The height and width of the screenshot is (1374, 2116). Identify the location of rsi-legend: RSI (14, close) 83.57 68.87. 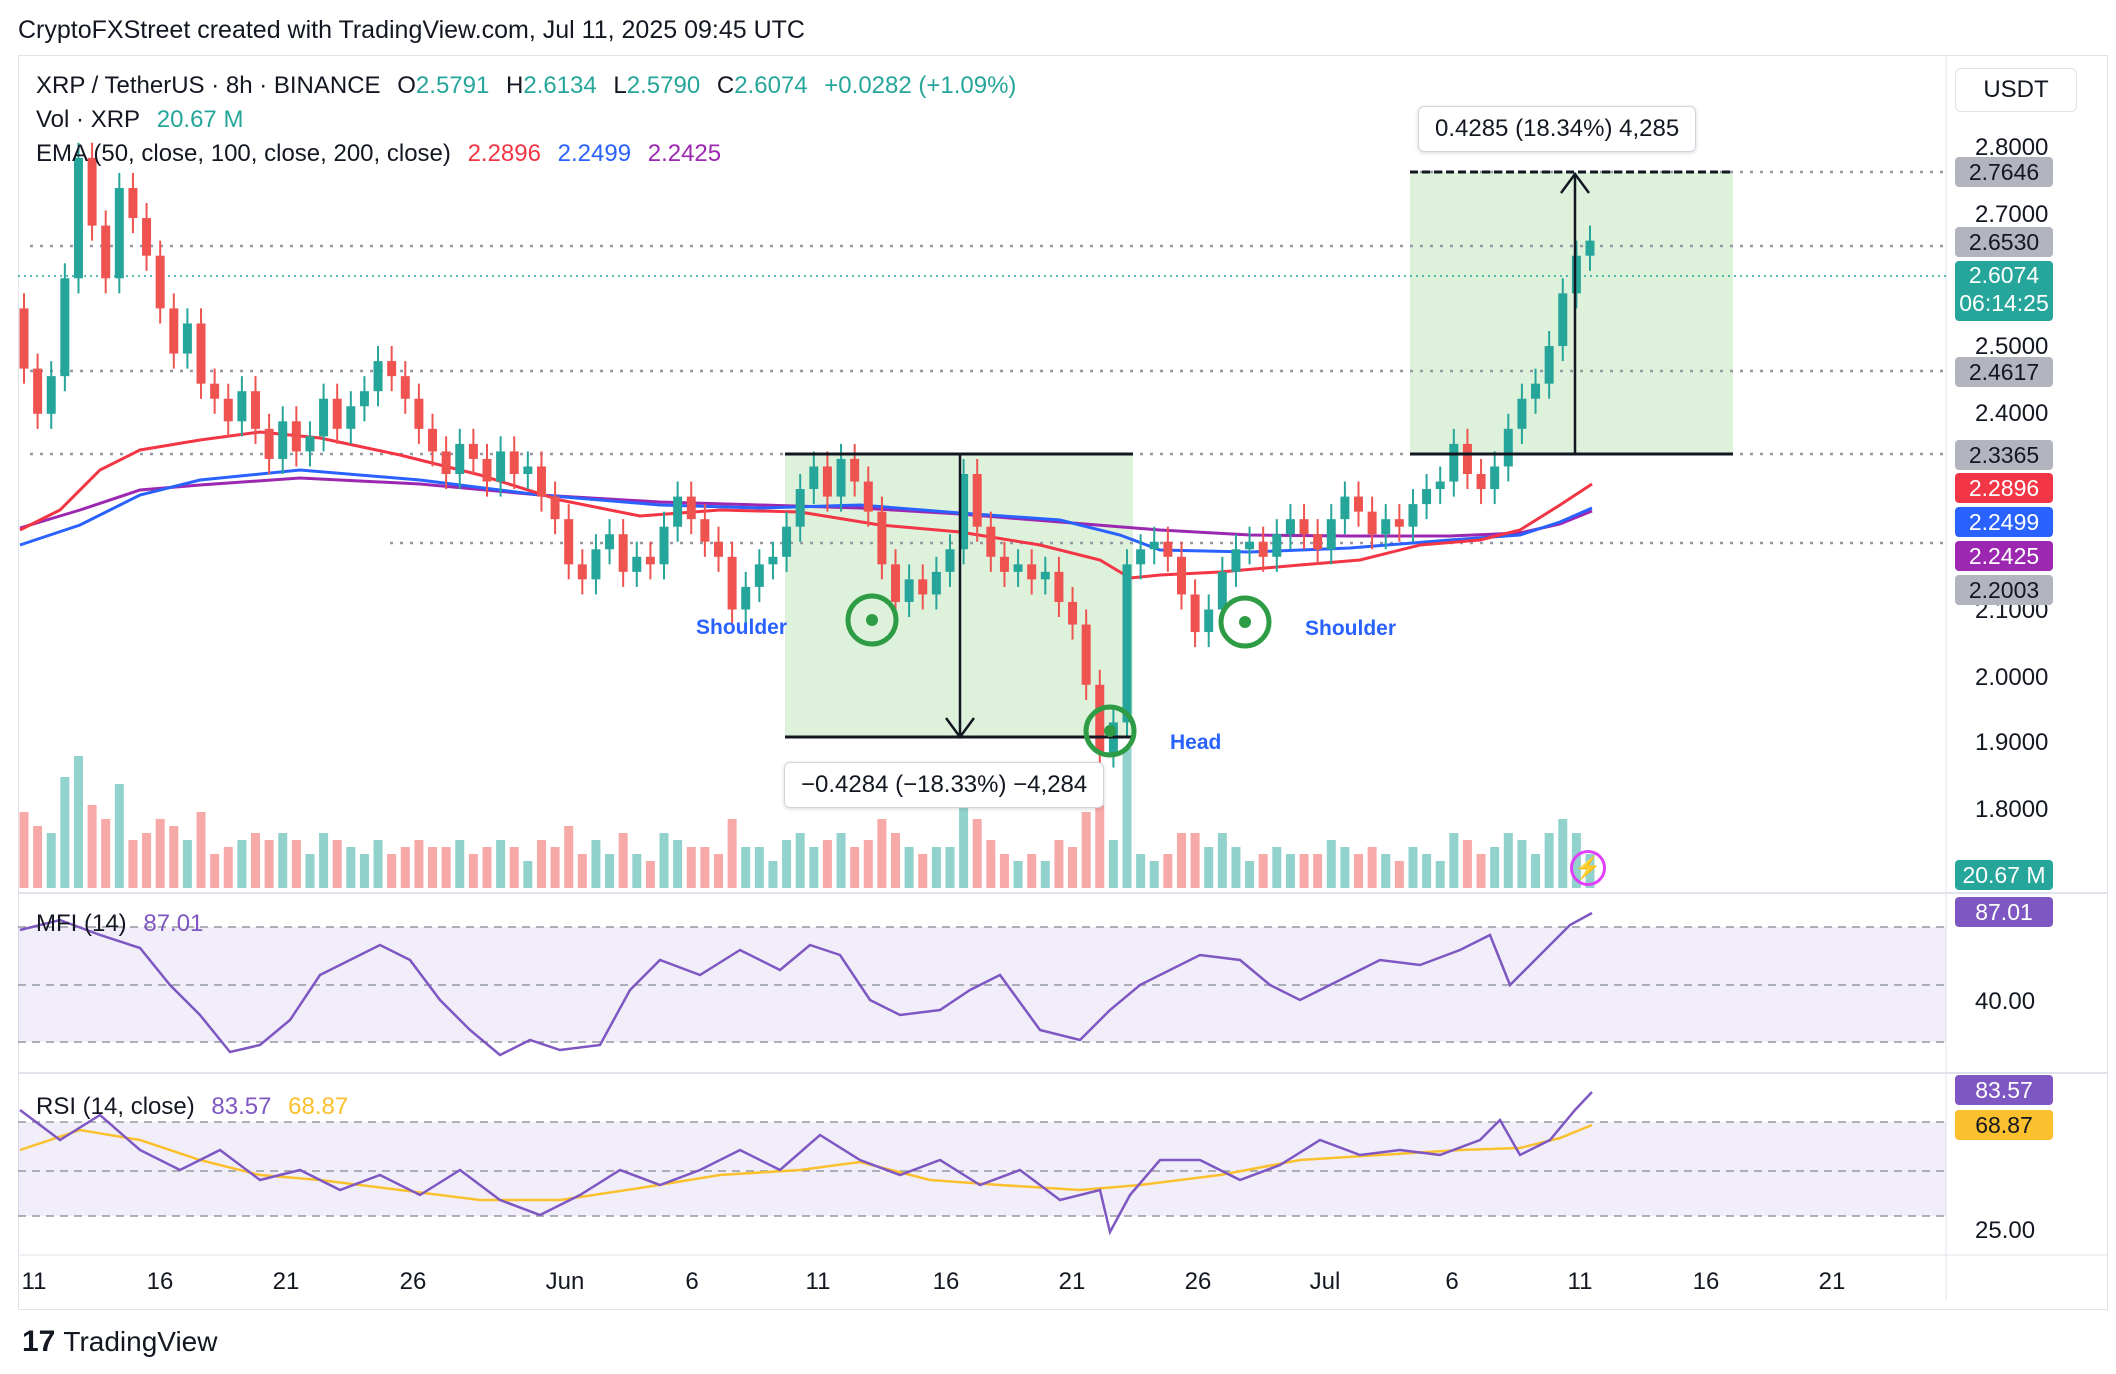
(192, 1106).